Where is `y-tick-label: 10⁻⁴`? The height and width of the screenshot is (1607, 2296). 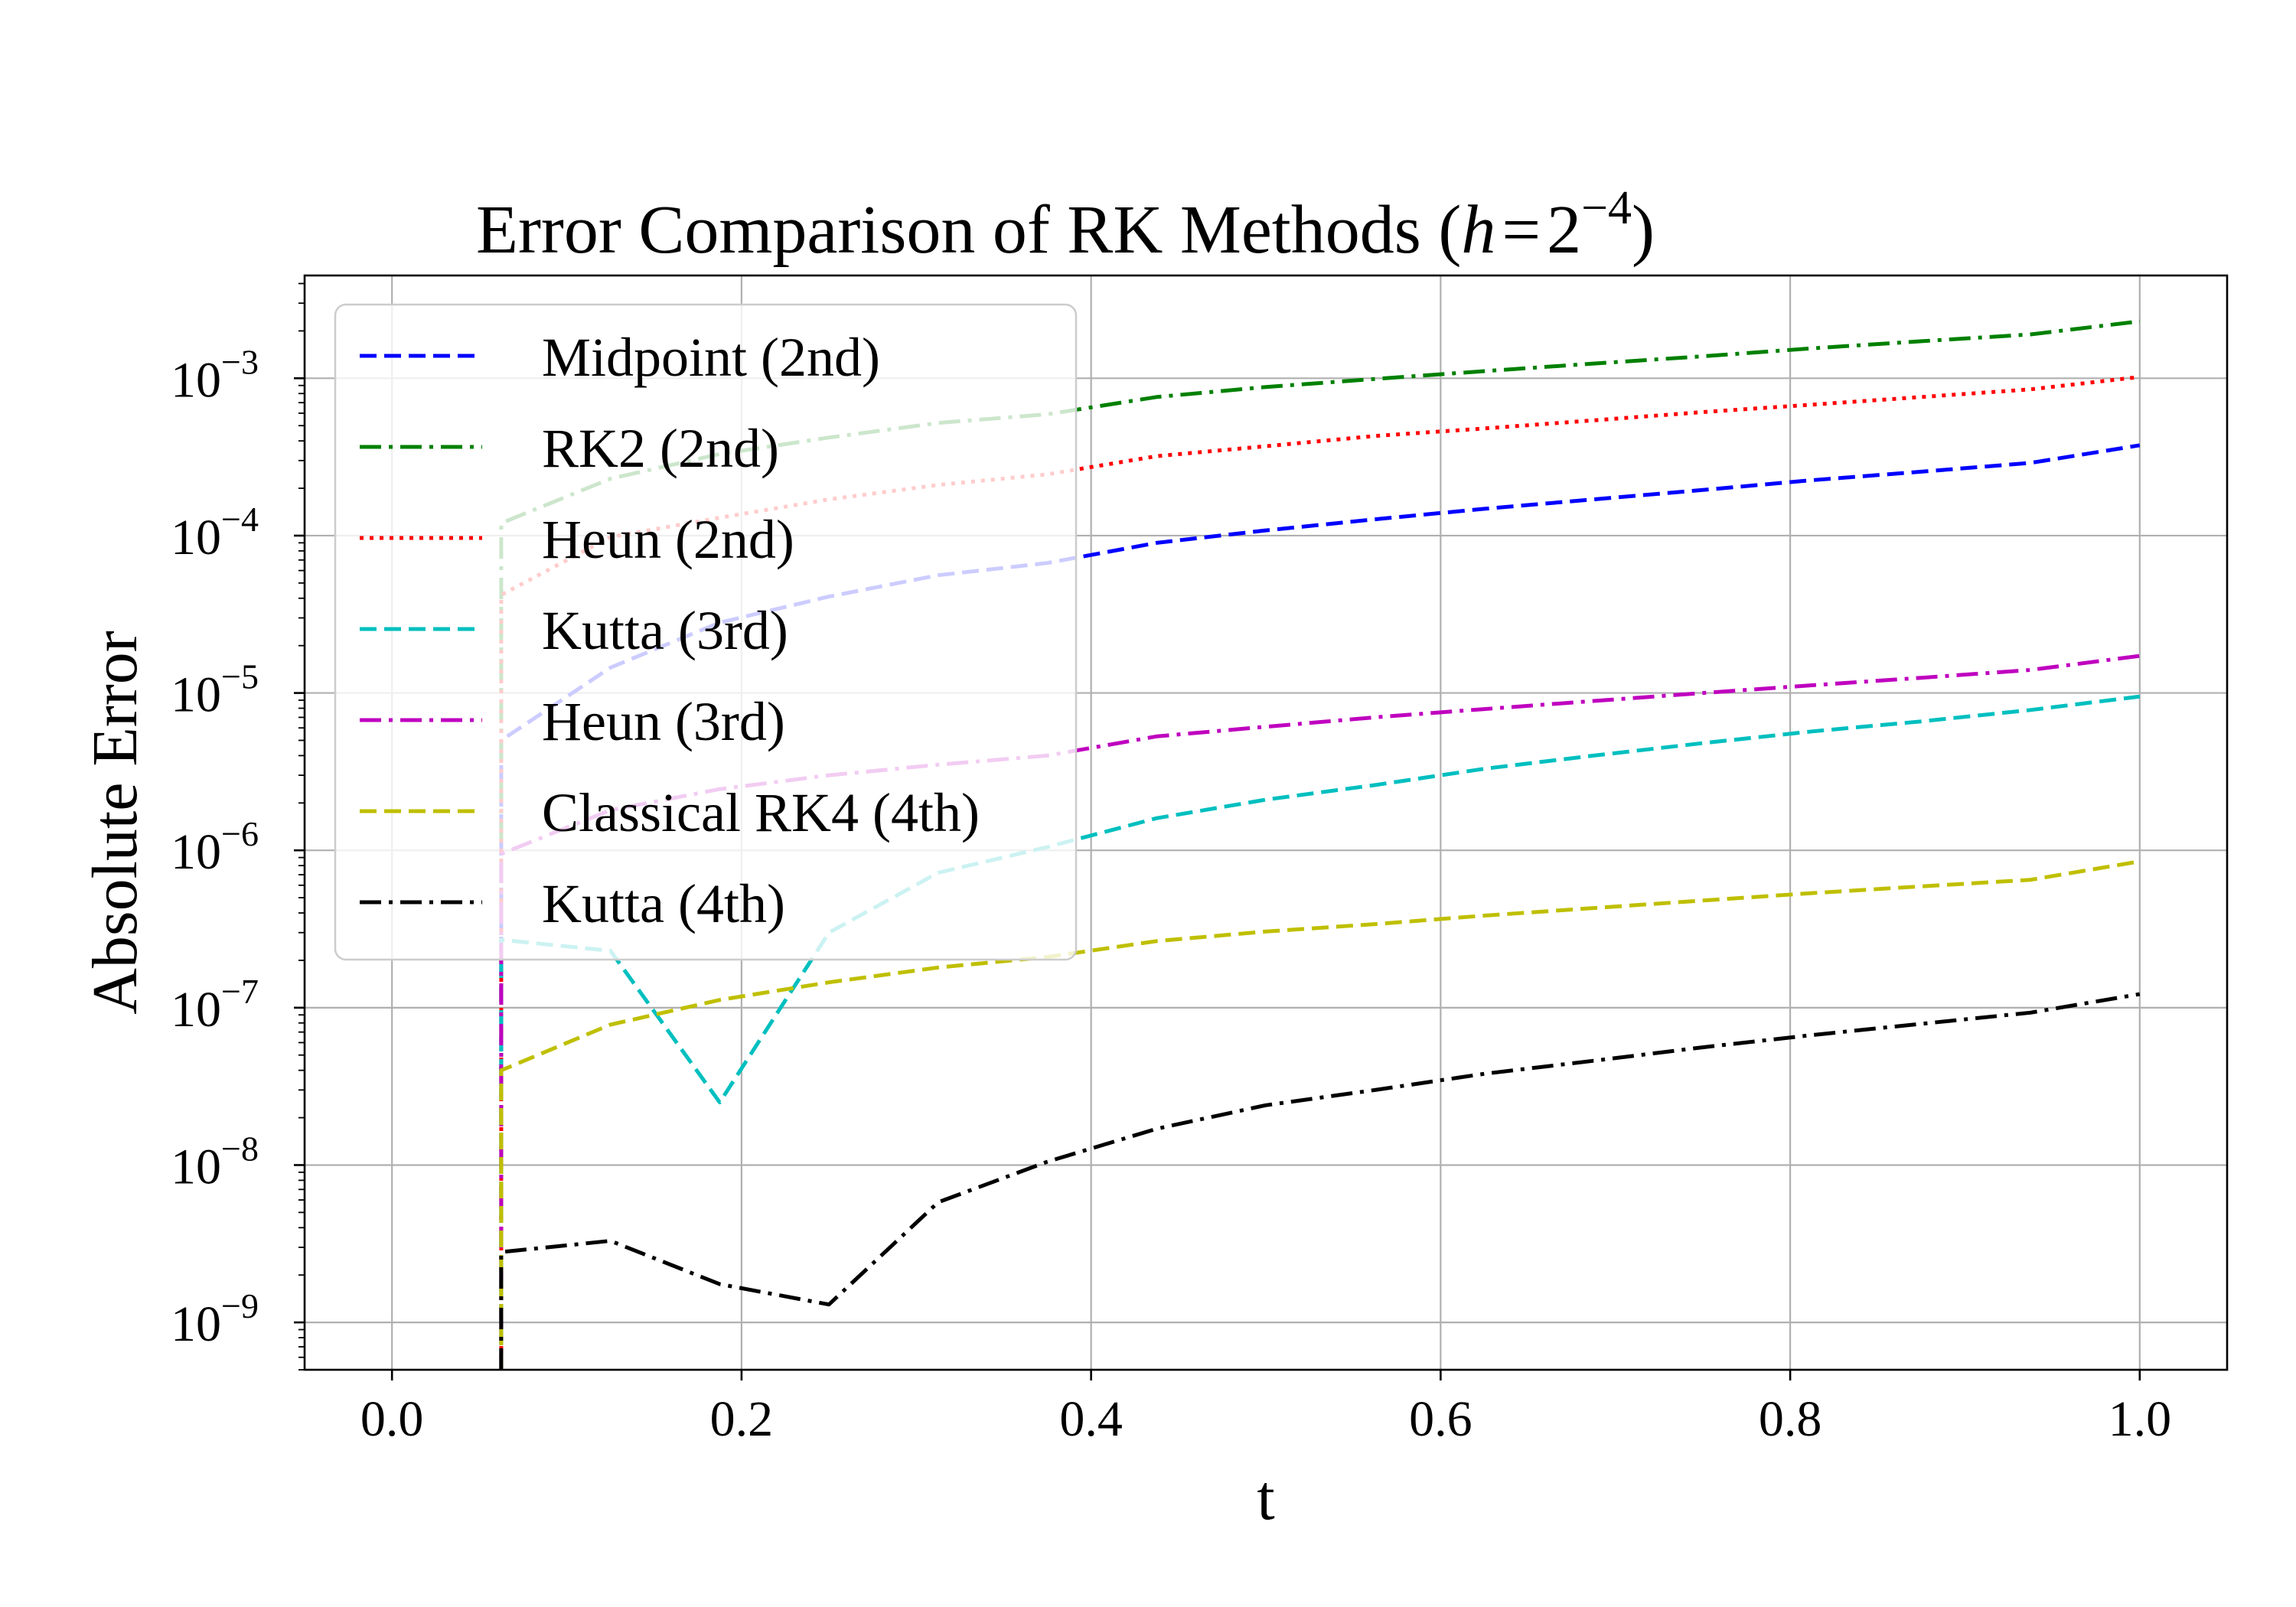
y-tick-label: 10⁻⁴ is located at coordinates (215, 533).